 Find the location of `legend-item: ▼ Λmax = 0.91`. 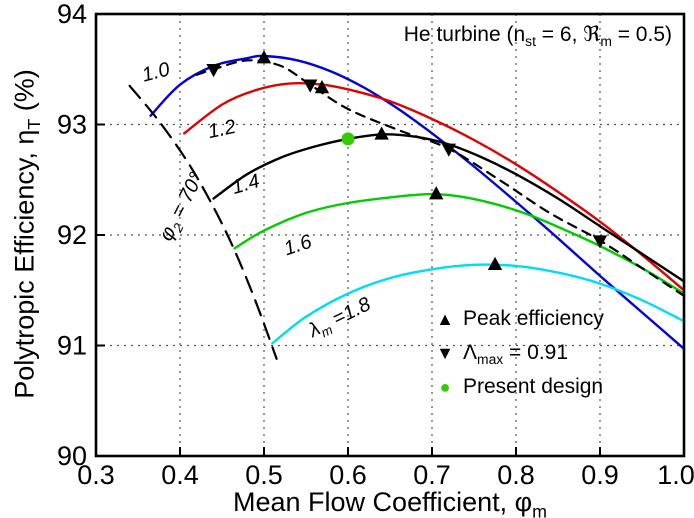

legend-item: ▼ Λmax = 0.91 is located at coordinates (515, 353).